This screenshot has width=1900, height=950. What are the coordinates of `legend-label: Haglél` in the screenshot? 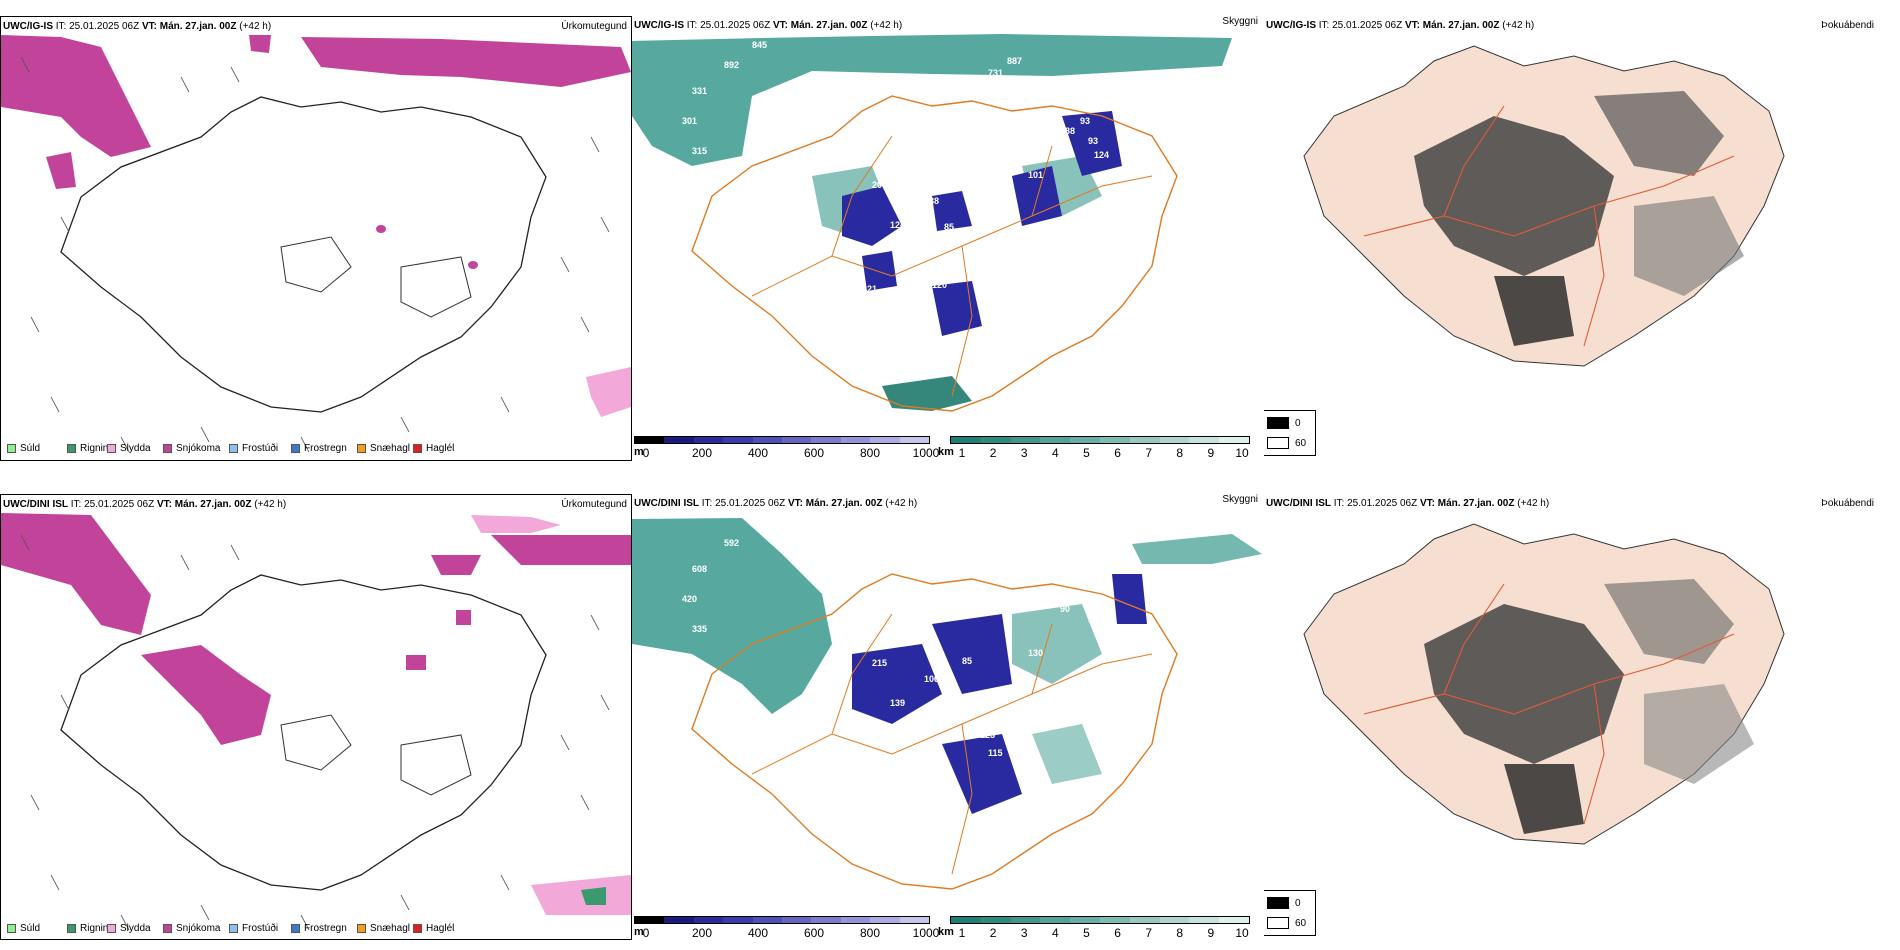 It's located at (440, 928).